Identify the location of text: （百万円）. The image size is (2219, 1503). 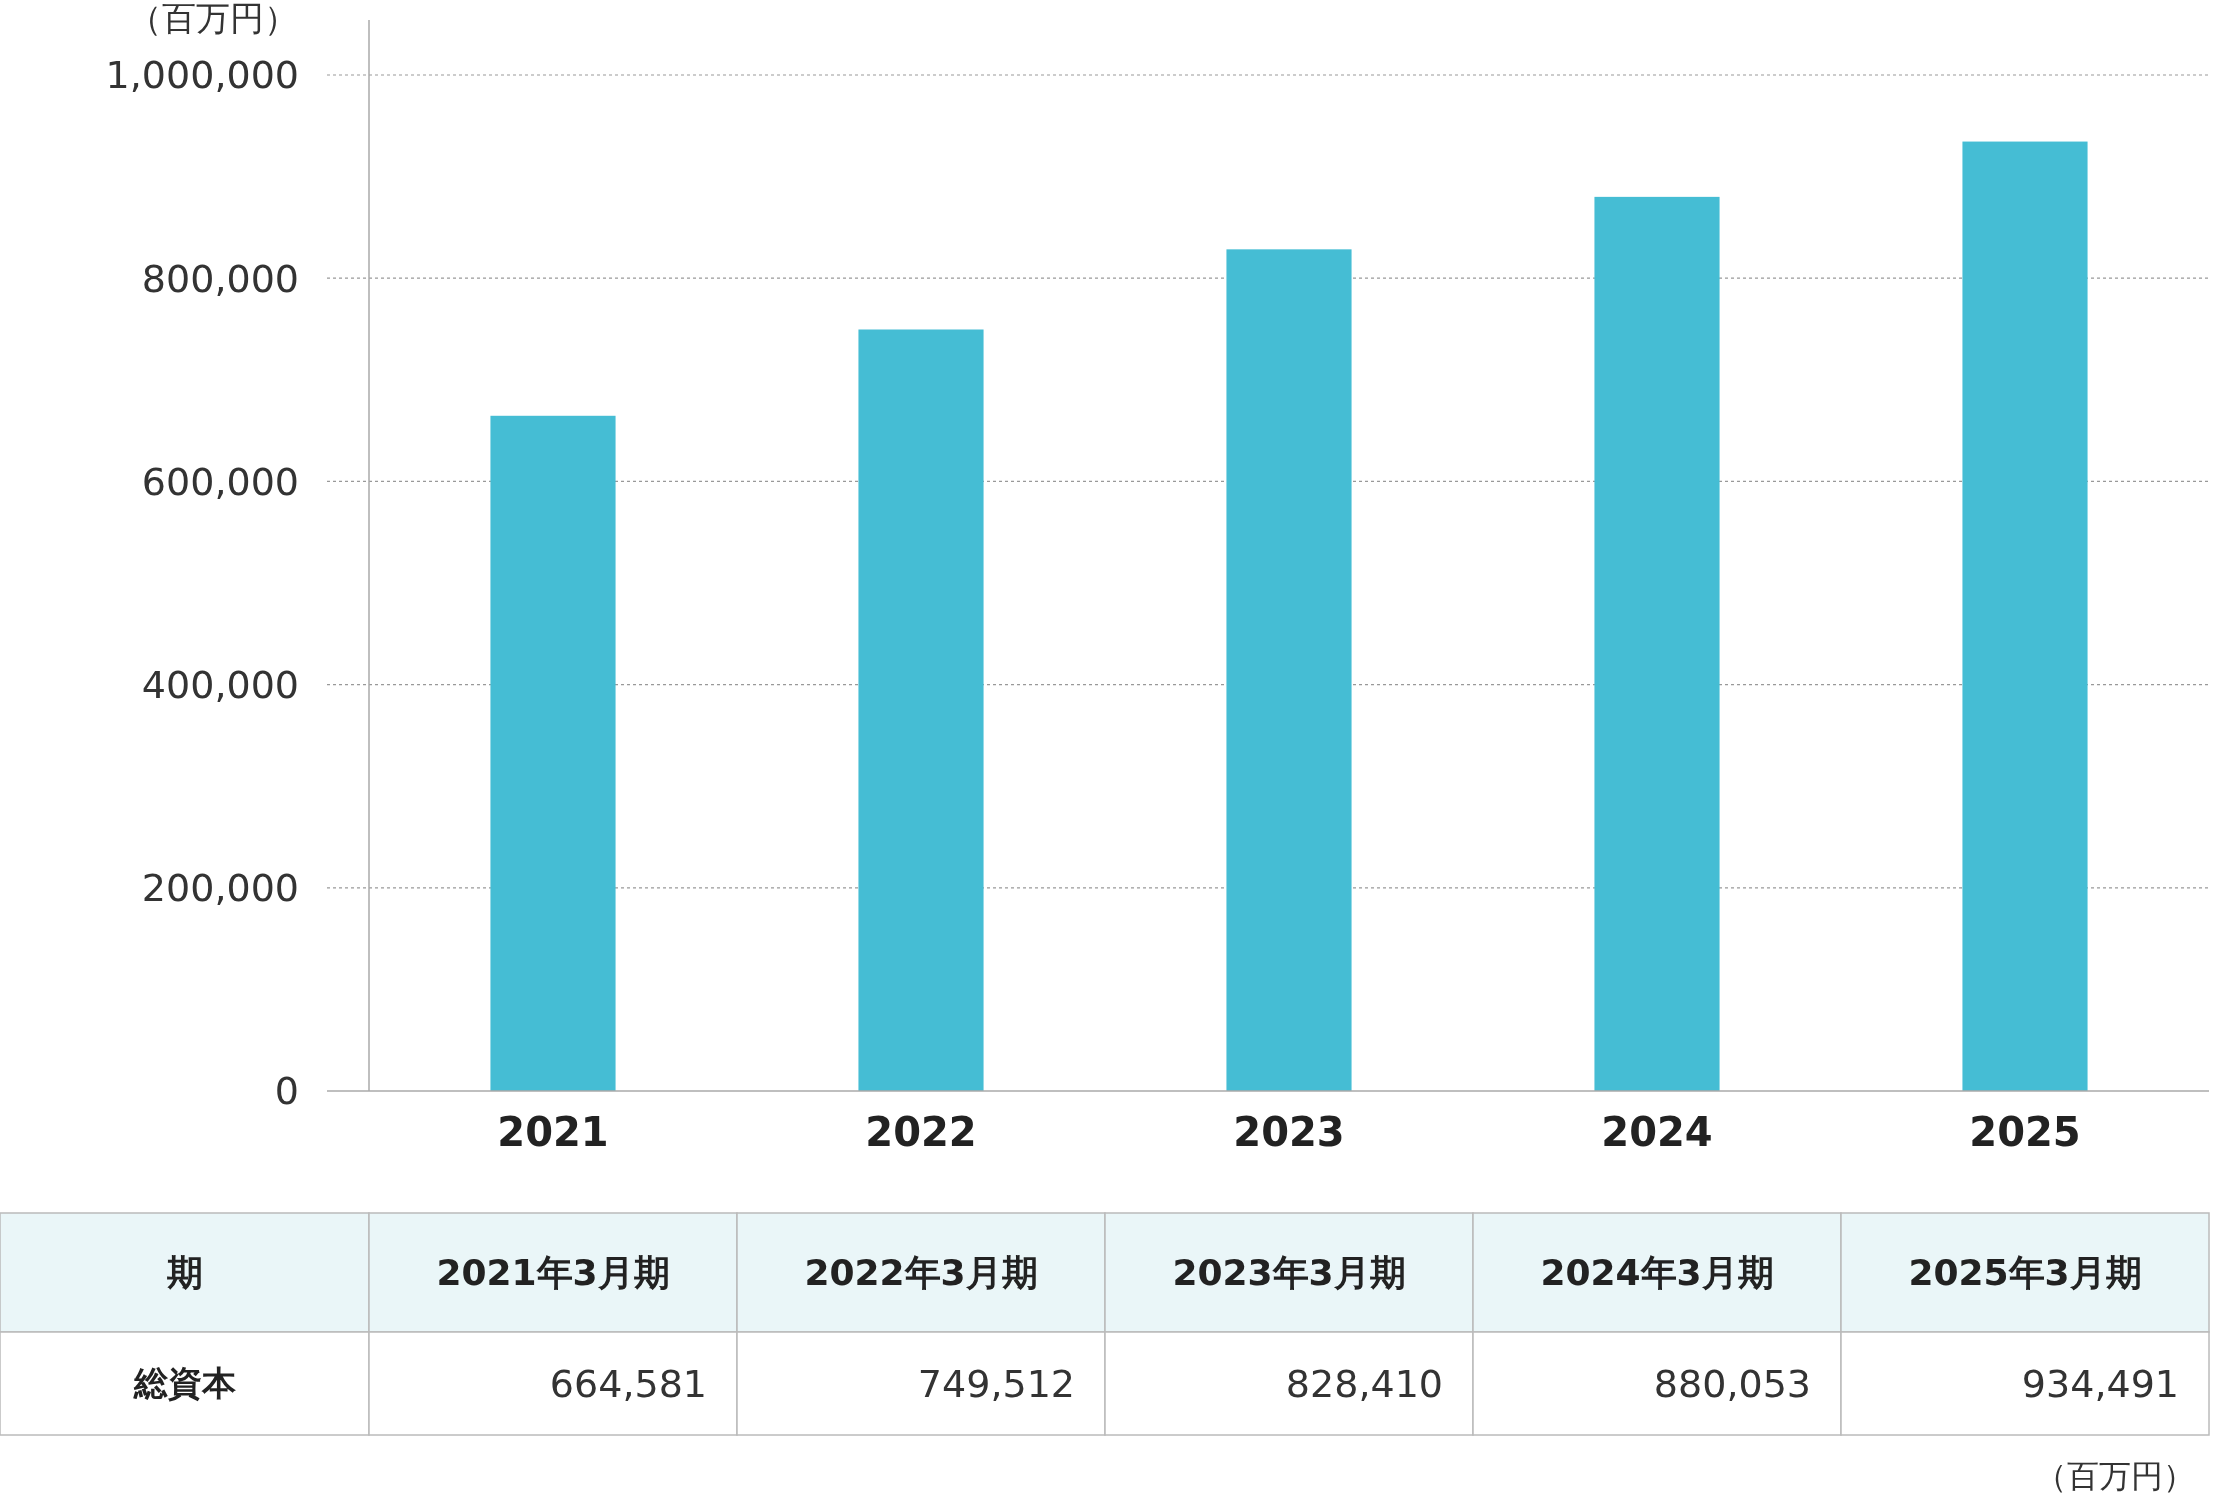
(2115, 1476).